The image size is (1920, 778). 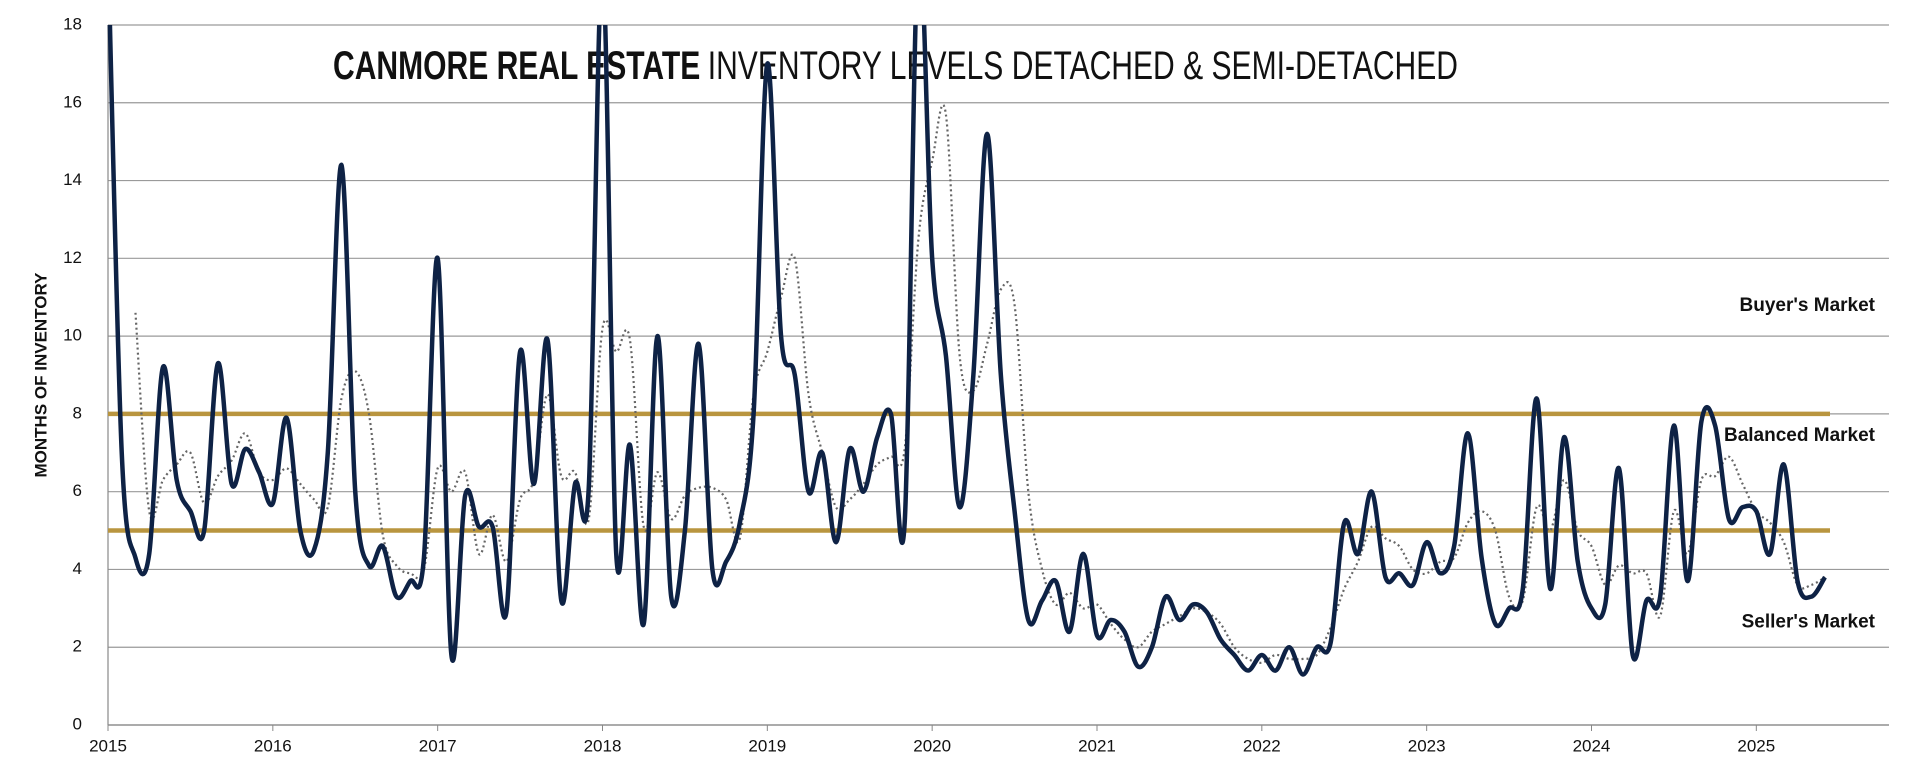 What do you see at coordinates (1809, 622) in the screenshot?
I see `annotation: Seller's Market` at bounding box center [1809, 622].